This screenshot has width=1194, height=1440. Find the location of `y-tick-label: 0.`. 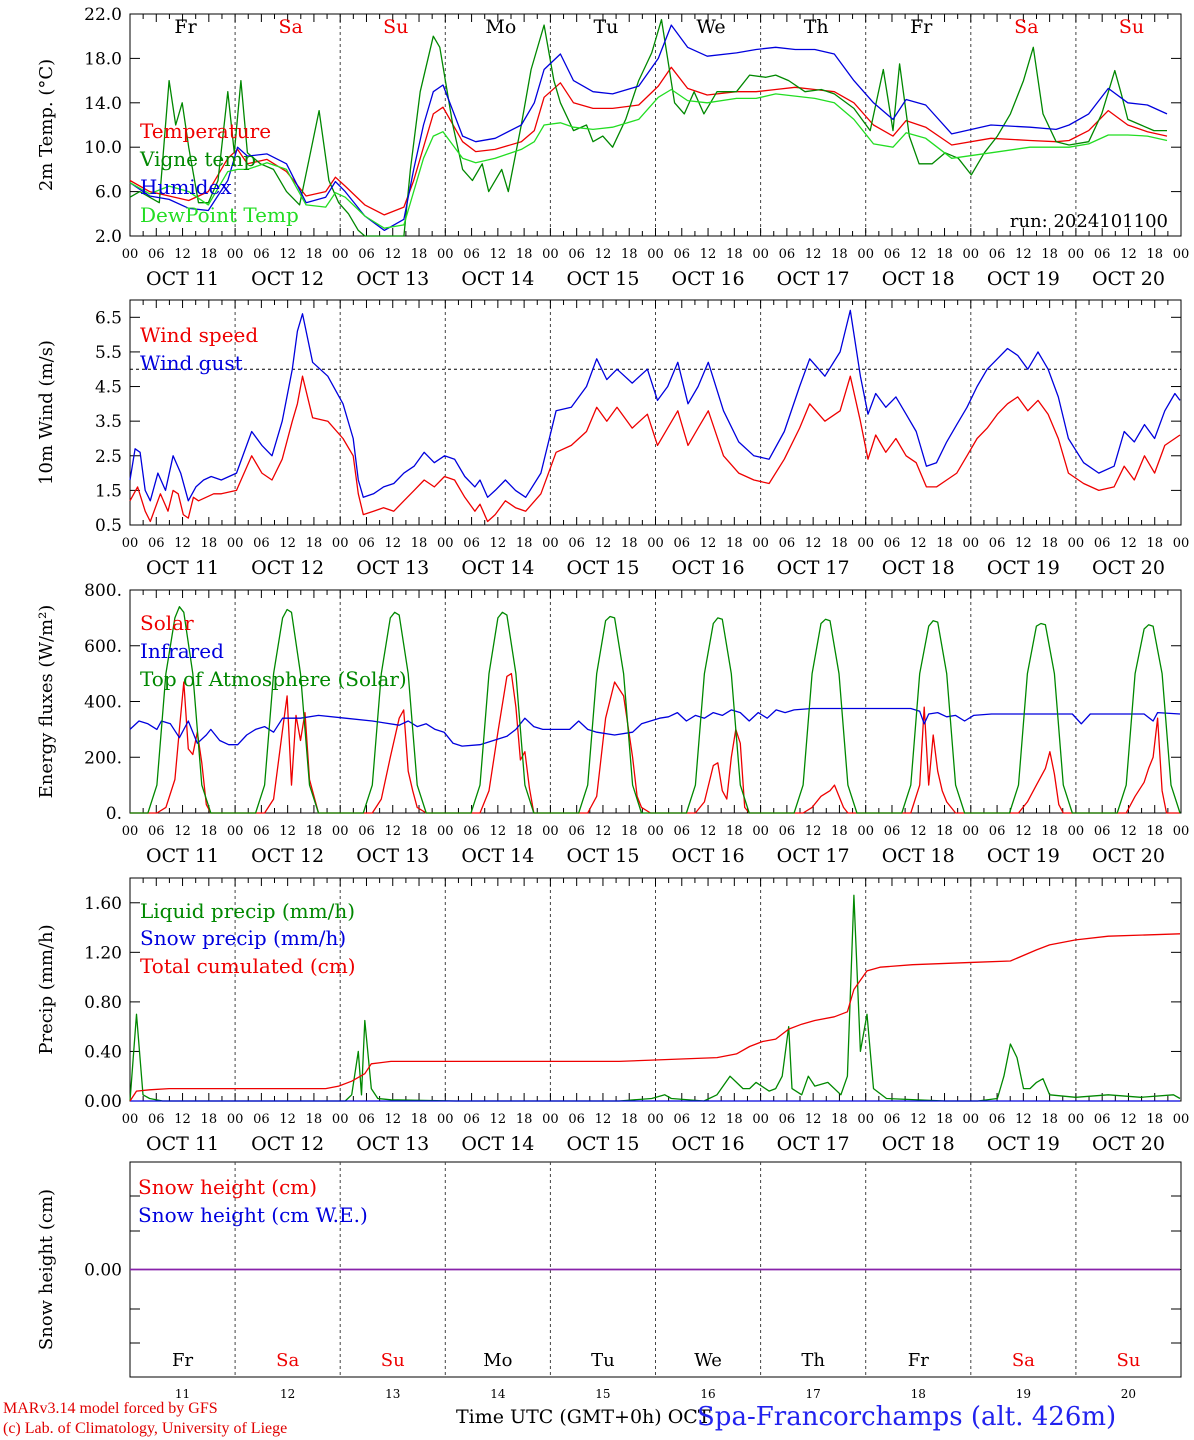

y-tick-label: 0. is located at coordinates (114, 814).